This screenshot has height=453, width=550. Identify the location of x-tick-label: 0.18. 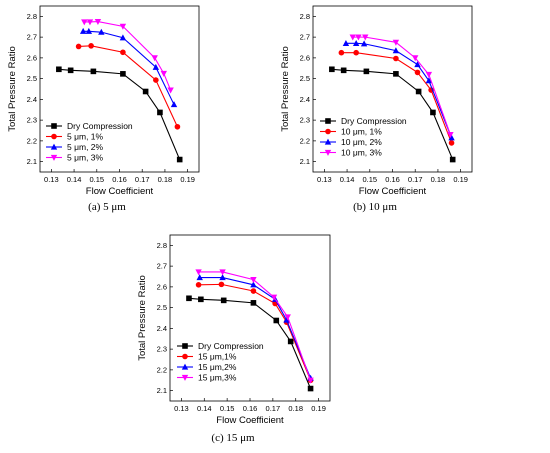
(438, 179).